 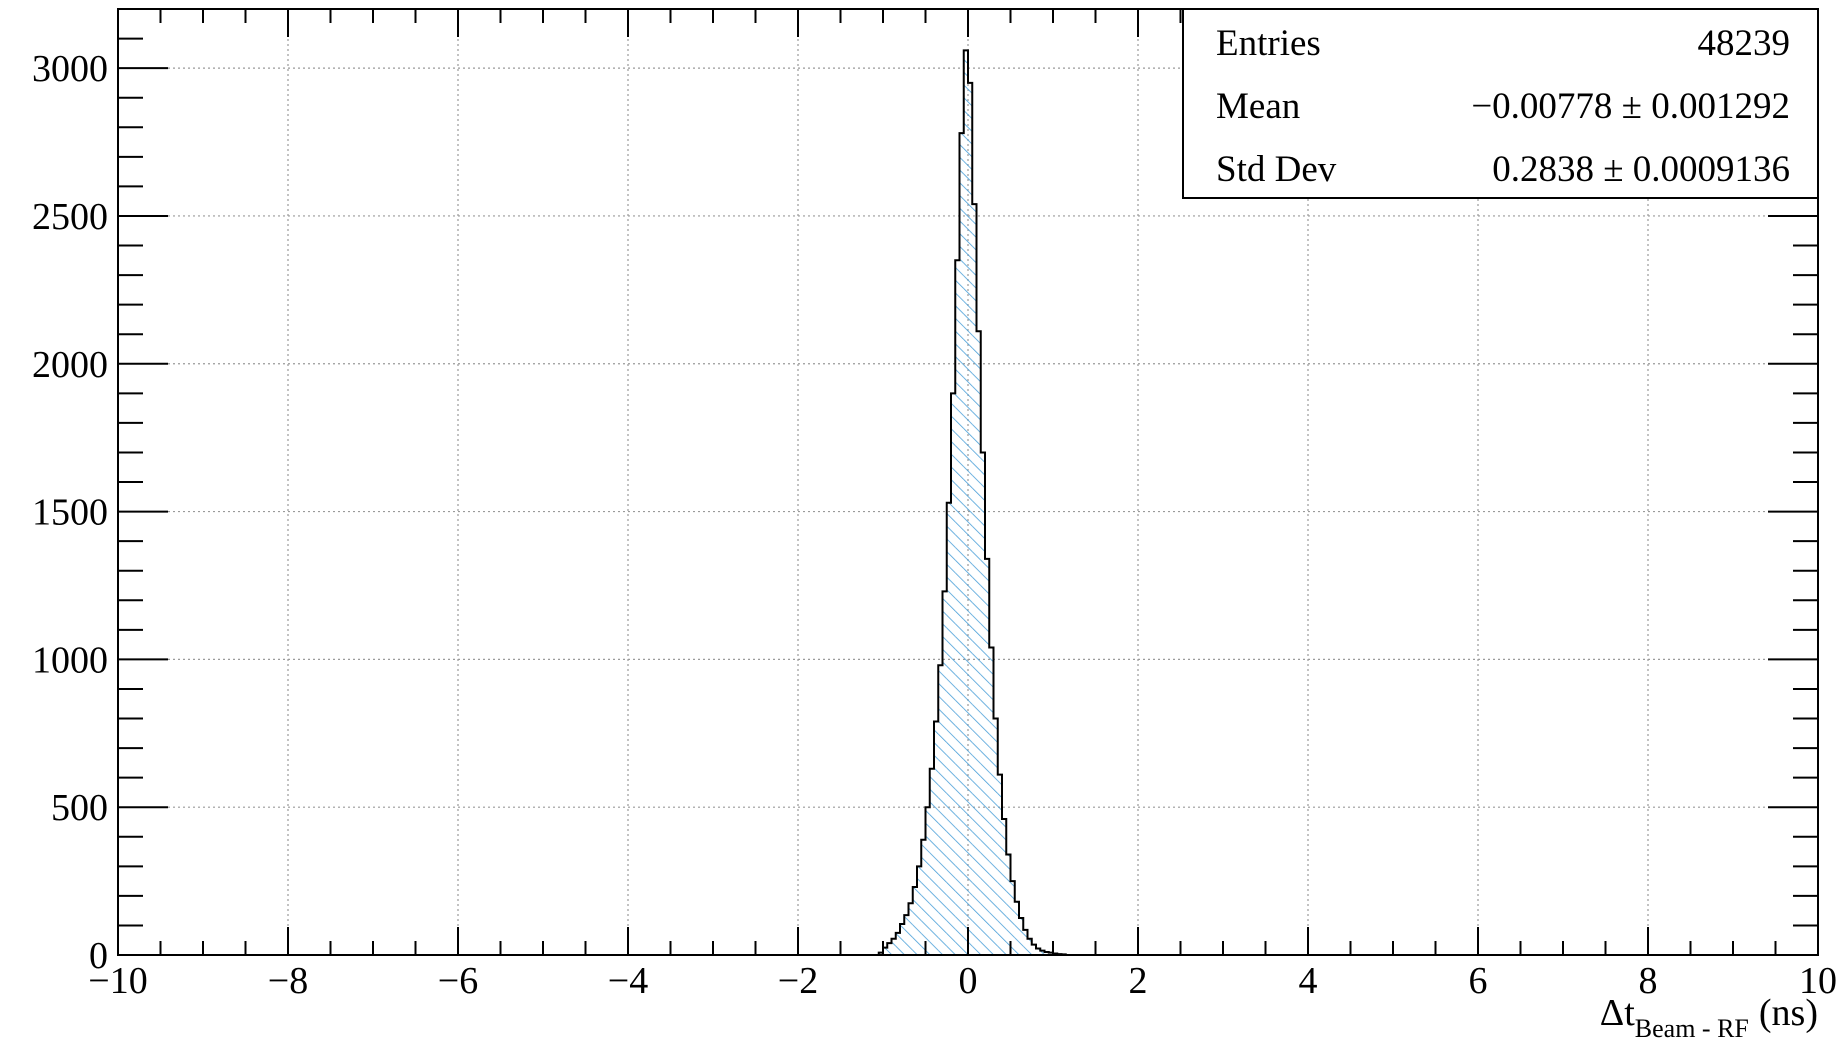 What do you see at coordinates (1788, 1013) in the screenshot?
I see `x-axis-title-unit: (ns)` at bounding box center [1788, 1013].